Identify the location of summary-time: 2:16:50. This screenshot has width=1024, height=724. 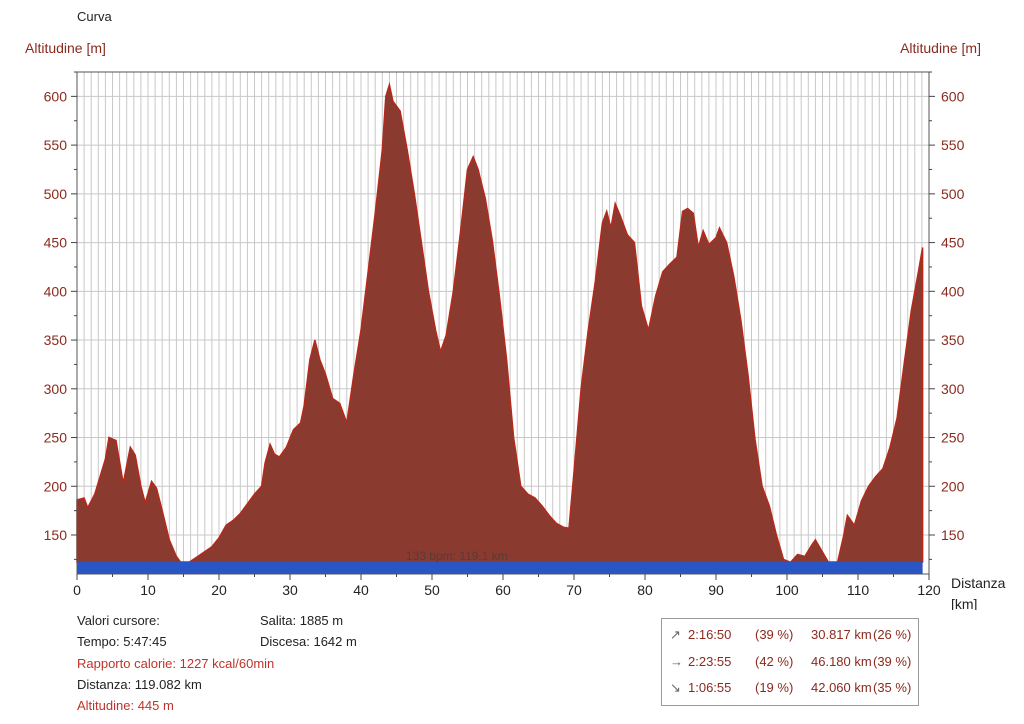
(710, 634).